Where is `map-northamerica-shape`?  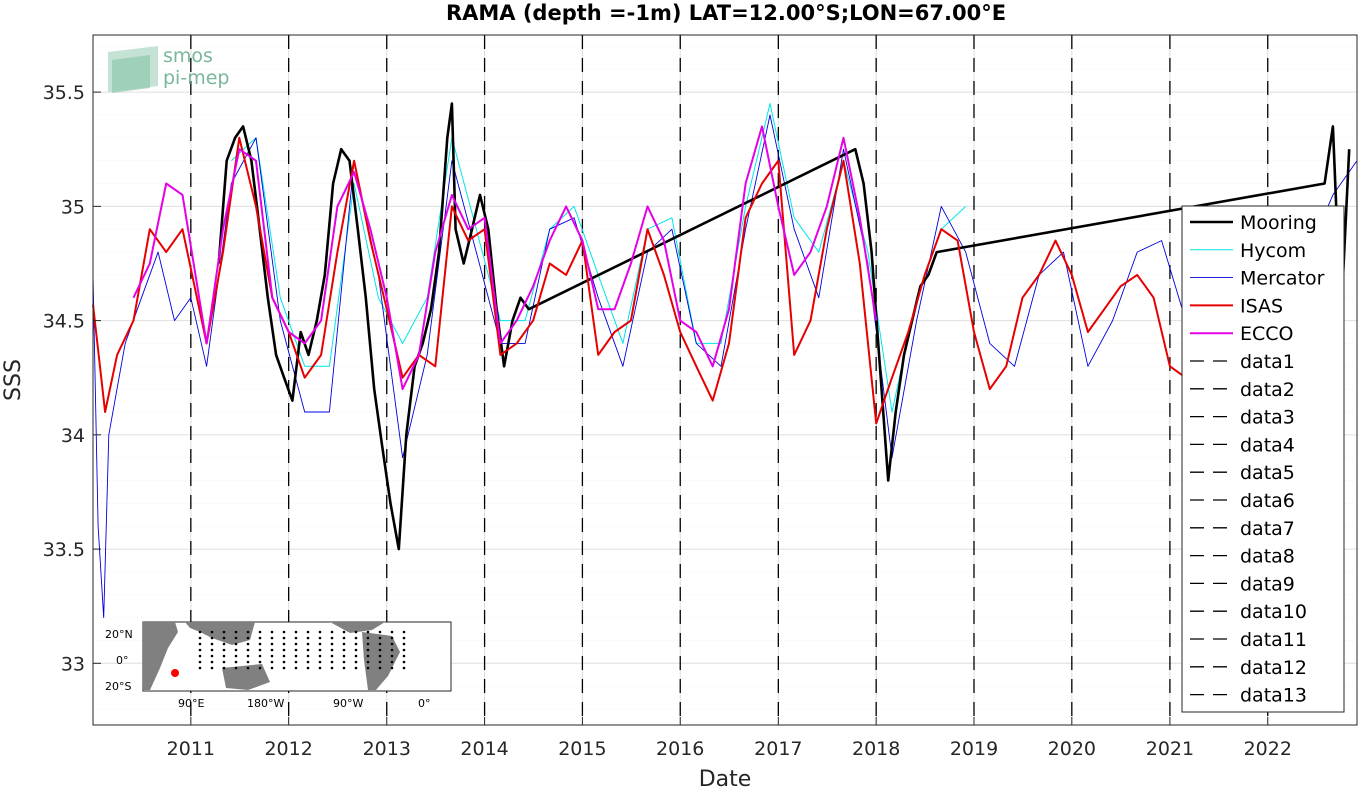 map-northamerica-shape is located at coordinates (357, 627).